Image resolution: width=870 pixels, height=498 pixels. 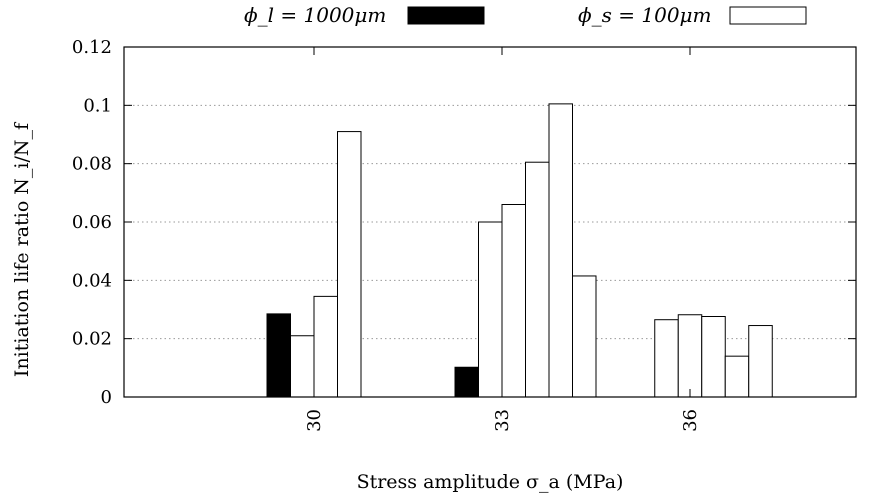 I want to click on x-tick-label: 33, so click(x=502, y=420).